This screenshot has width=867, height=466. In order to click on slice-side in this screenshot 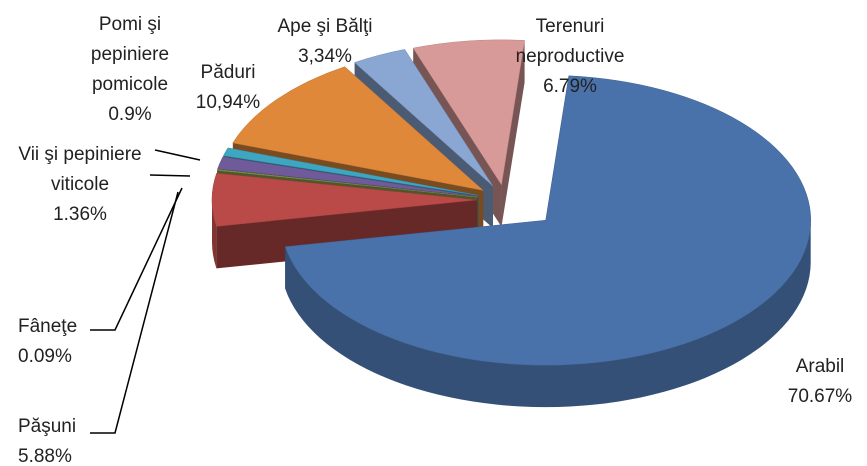, I will do `click(214, 234)`.